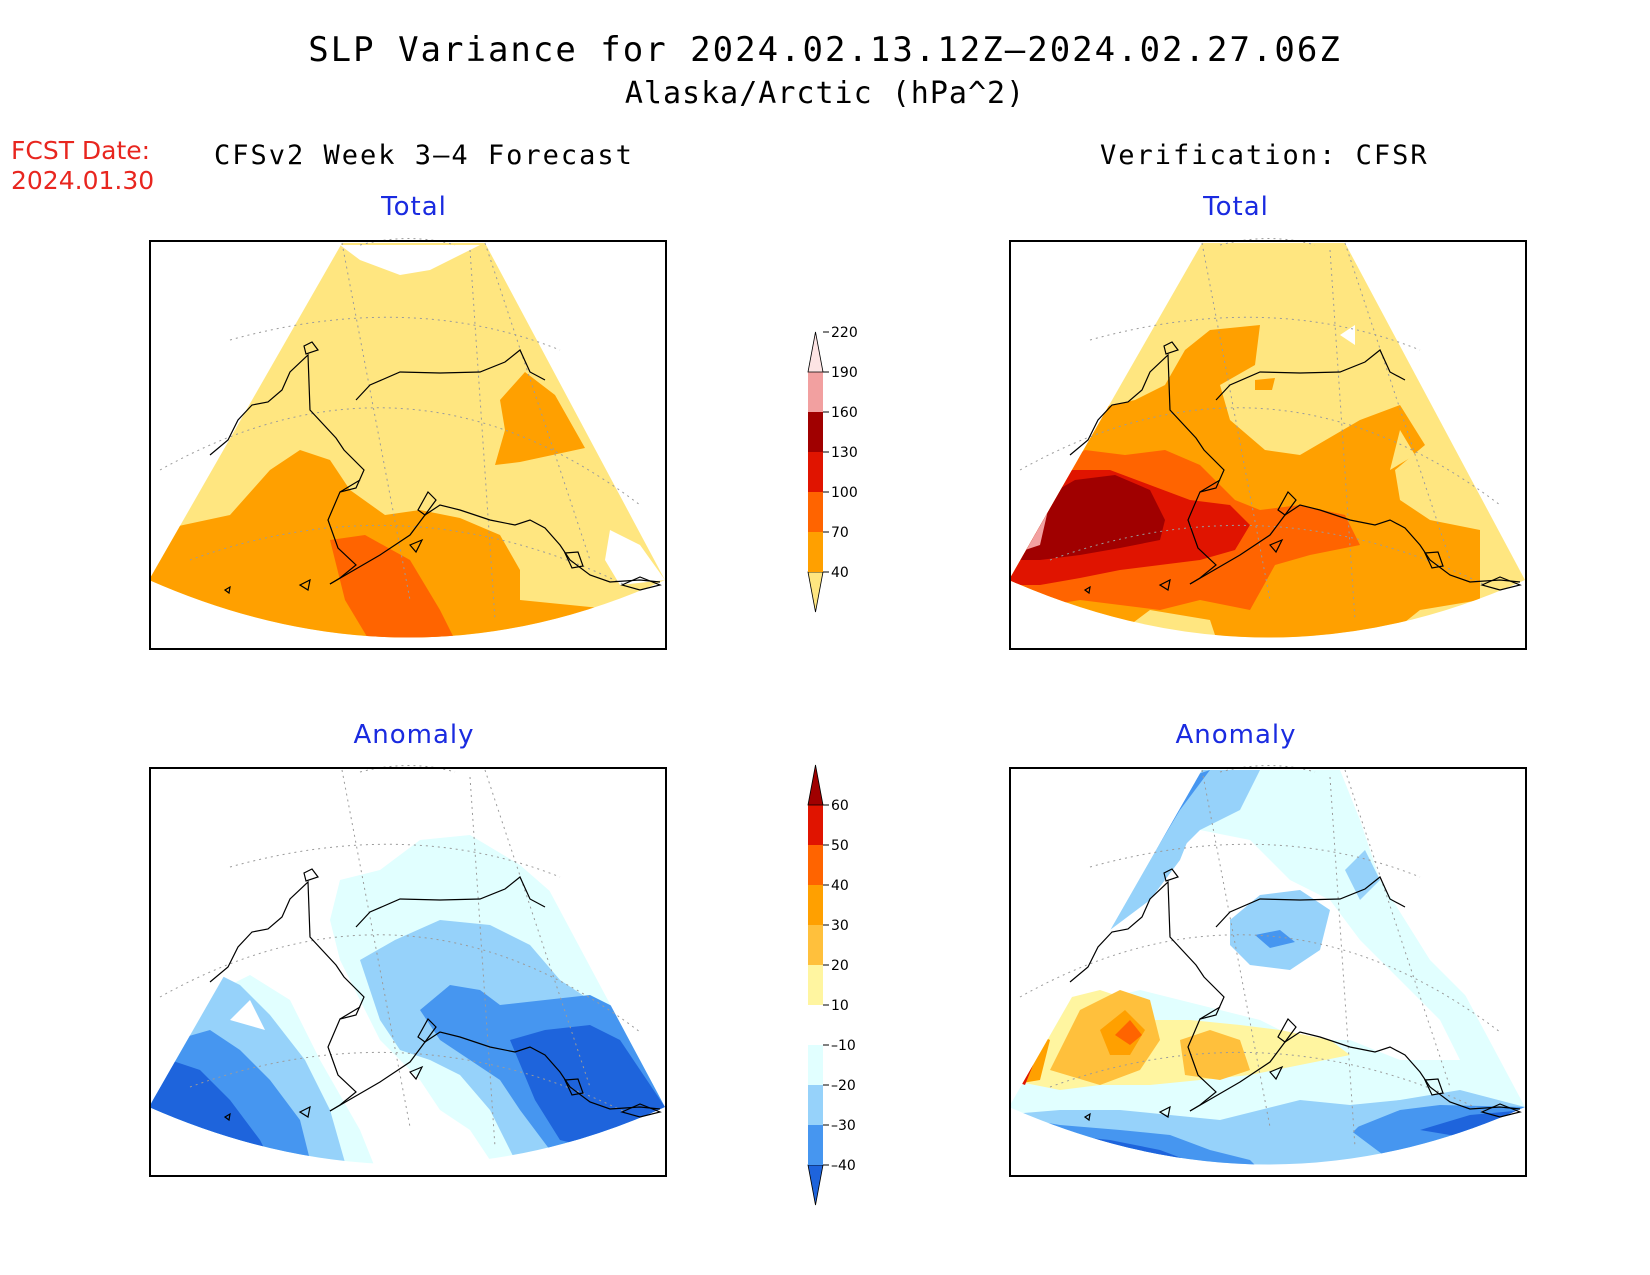 Image resolution: width=1650 pixels, height=1275 pixels. Describe the element at coordinates (424, 155) in the screenshot. I see `forecast-column-heading: CFSv2 Week 3–4 Forecast` at that location.